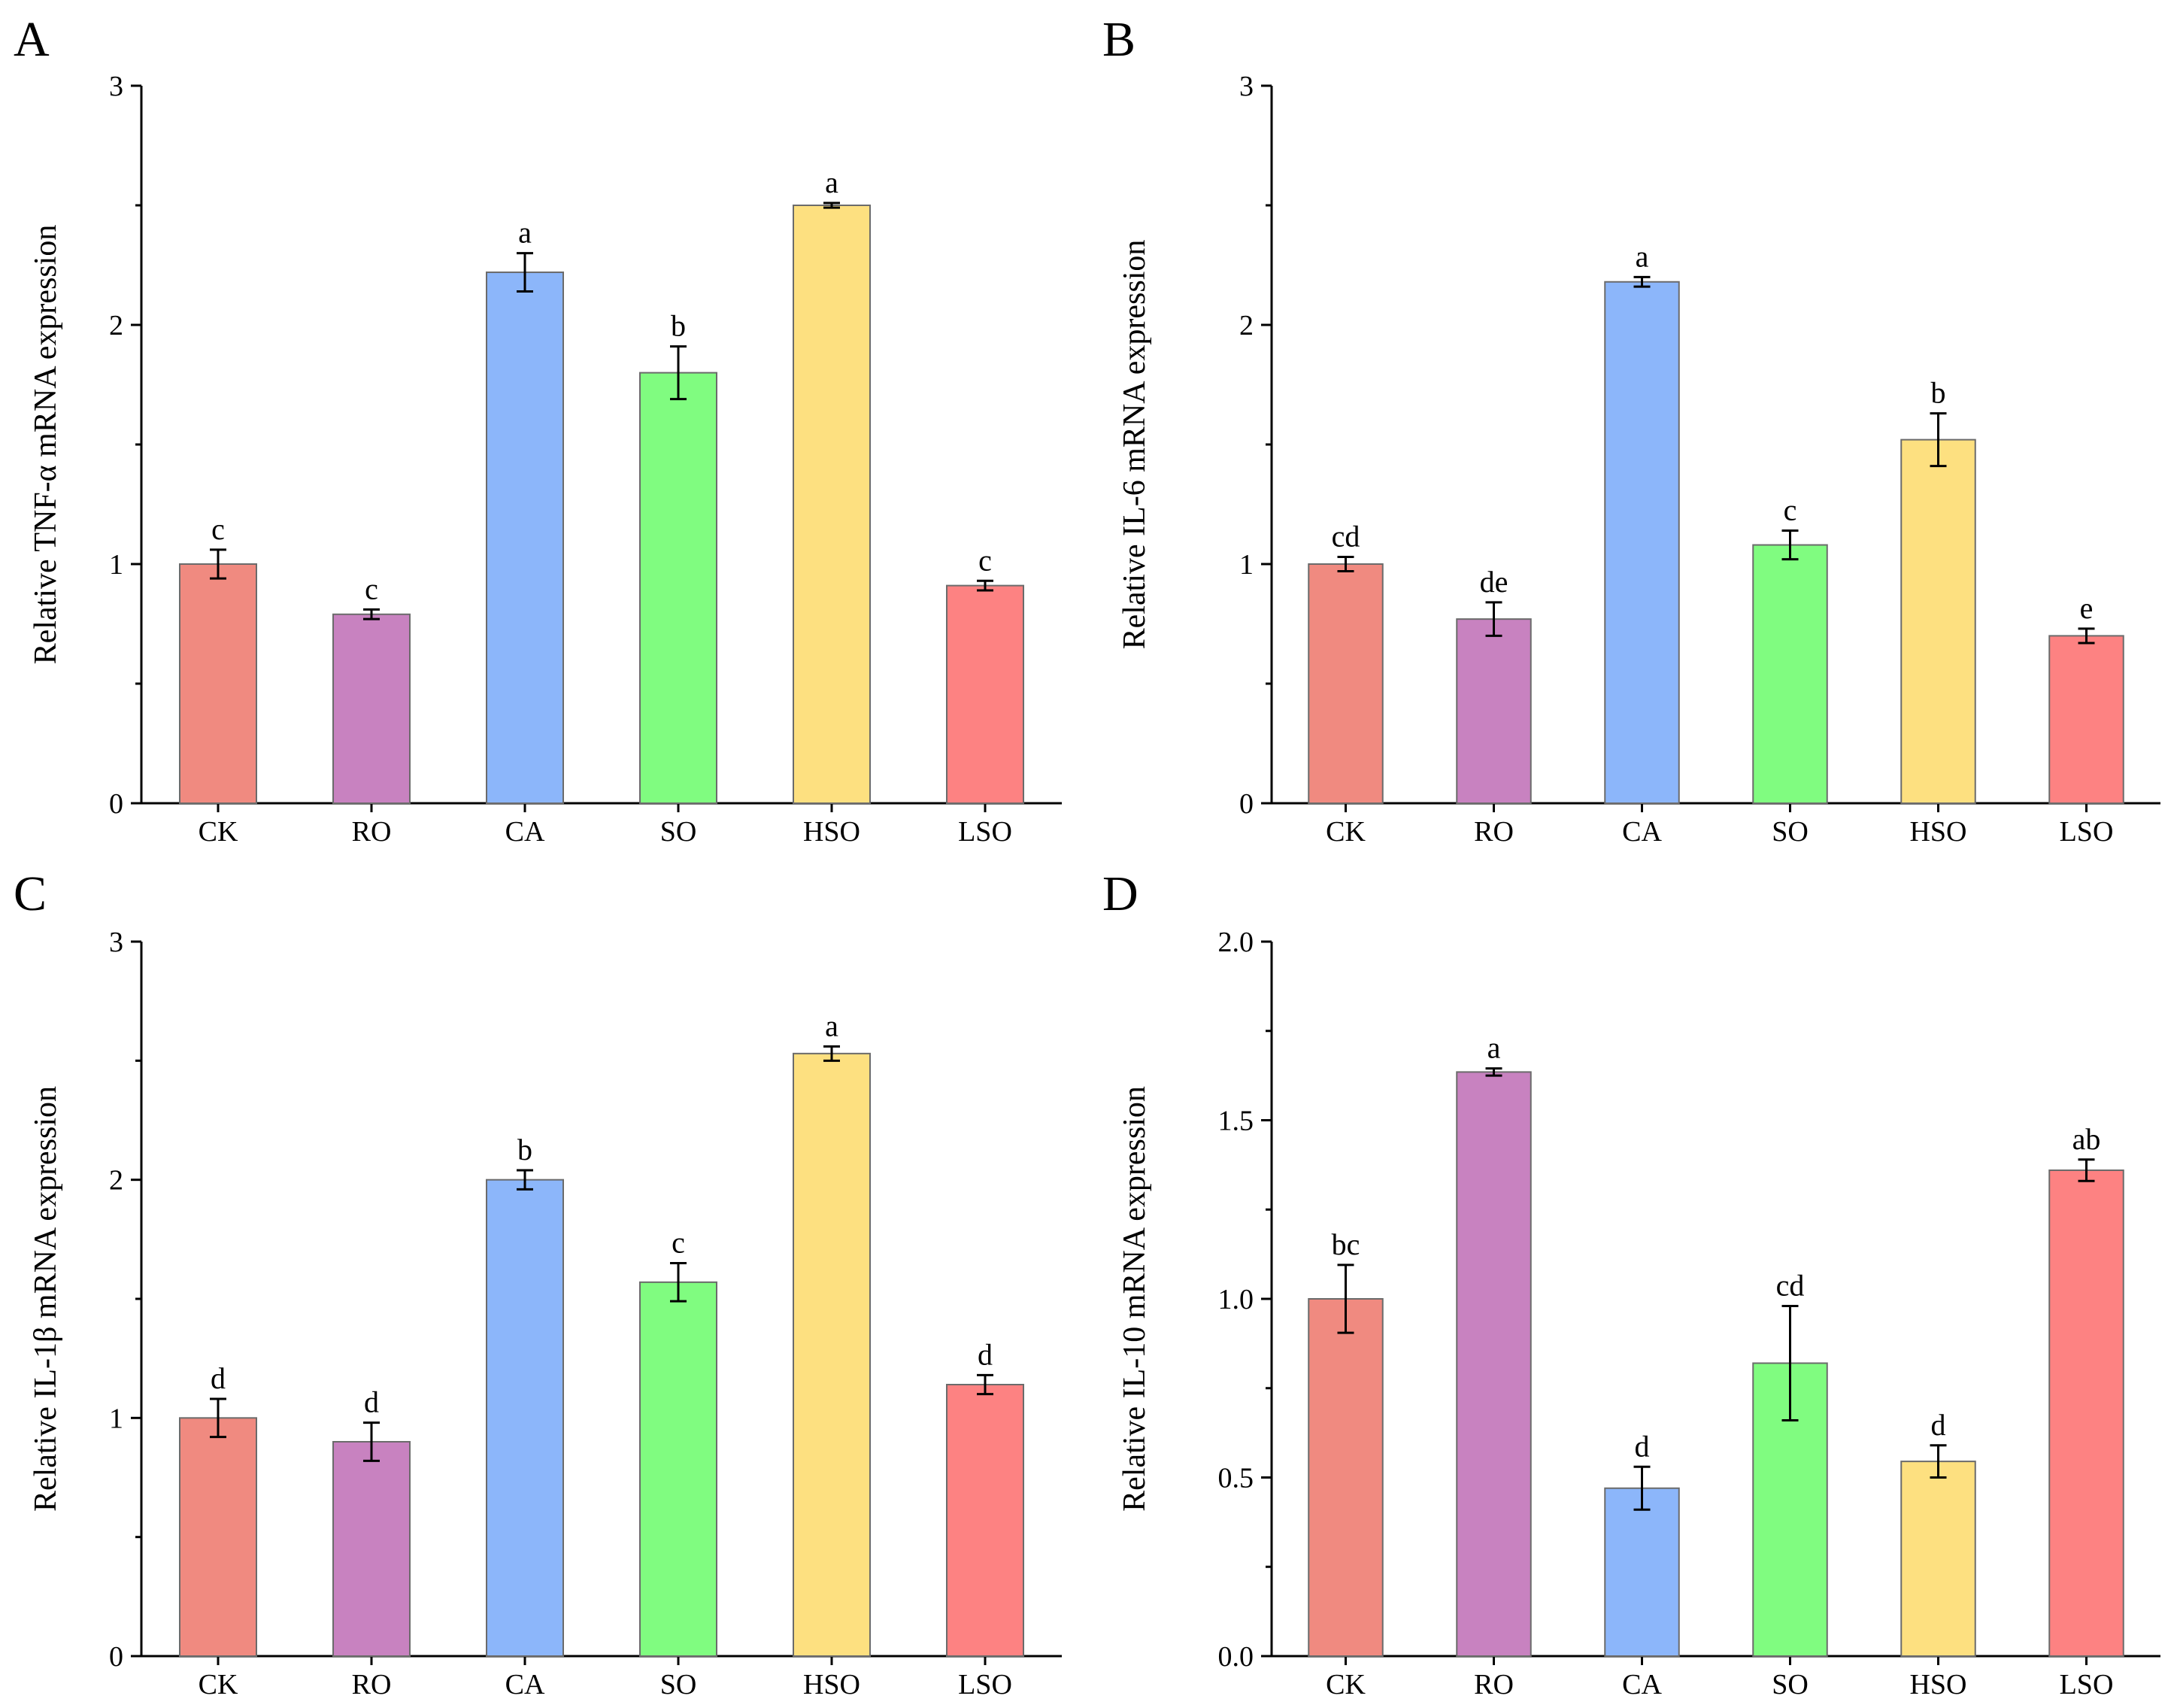 Image resolution: width=2177 pixels, height=1708 pixels. I want to click on y-axis-title: Relative TNF-α mRNA expression, so click(46, 445).